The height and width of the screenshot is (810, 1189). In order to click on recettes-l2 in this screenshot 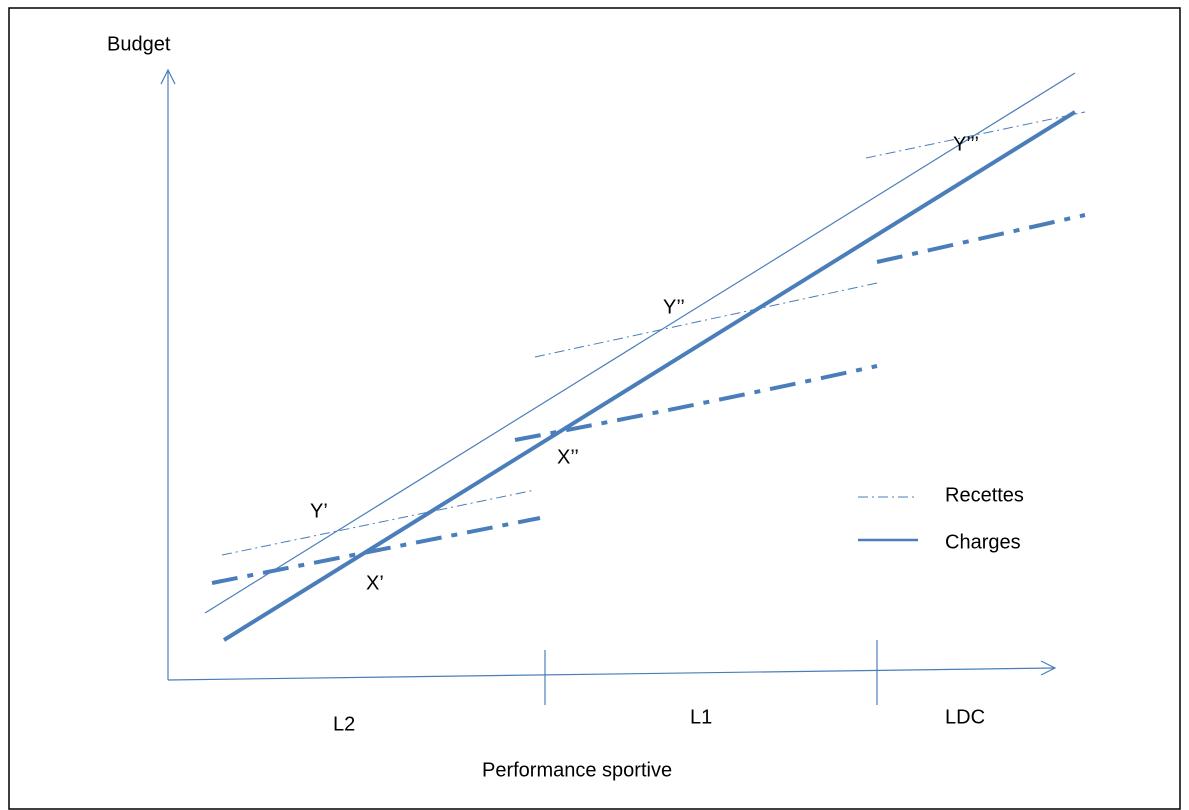, I will do `click(378, 522)`.